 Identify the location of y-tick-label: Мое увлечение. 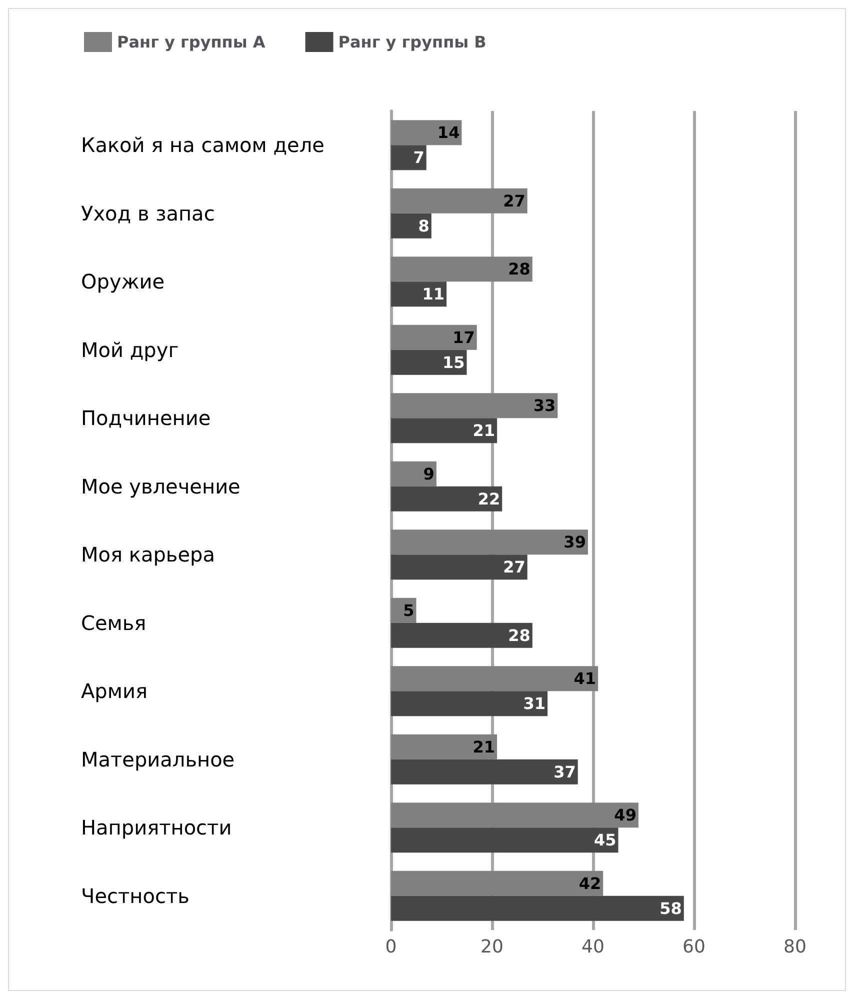
(160, 486).